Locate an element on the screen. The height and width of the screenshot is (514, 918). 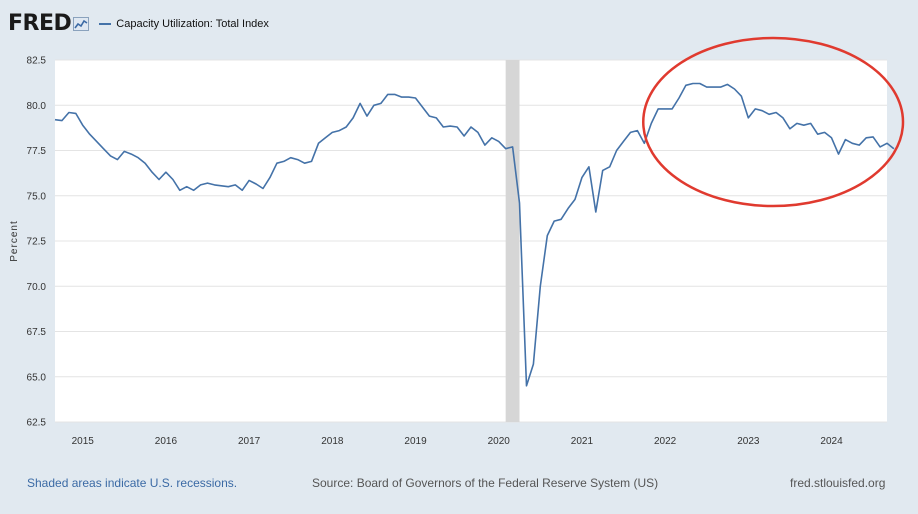
x-tick-label: 2017 is located at coordinates (249, 441).